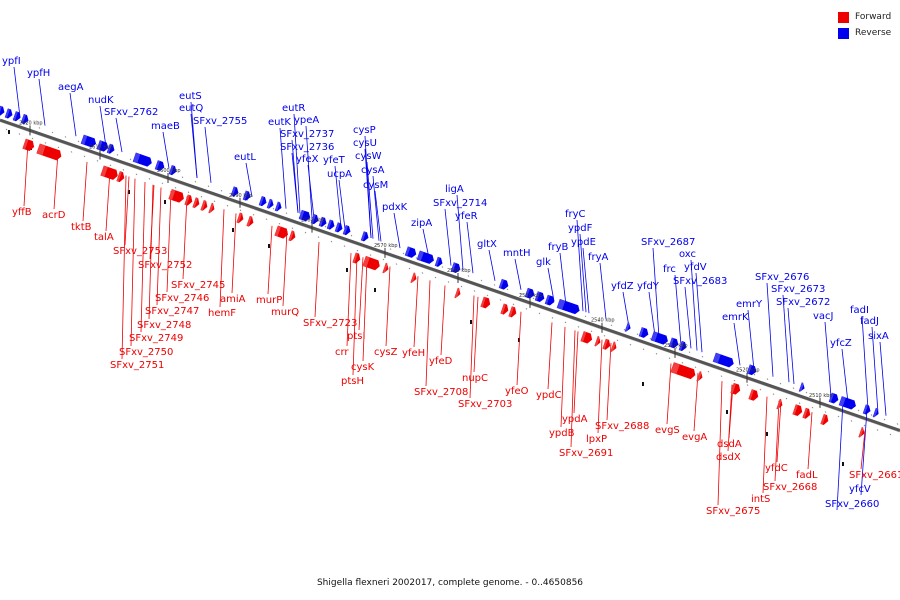 The image size is (900, 600). I want to click on gene-label-ptsh: ptsH, so click(352, 381).